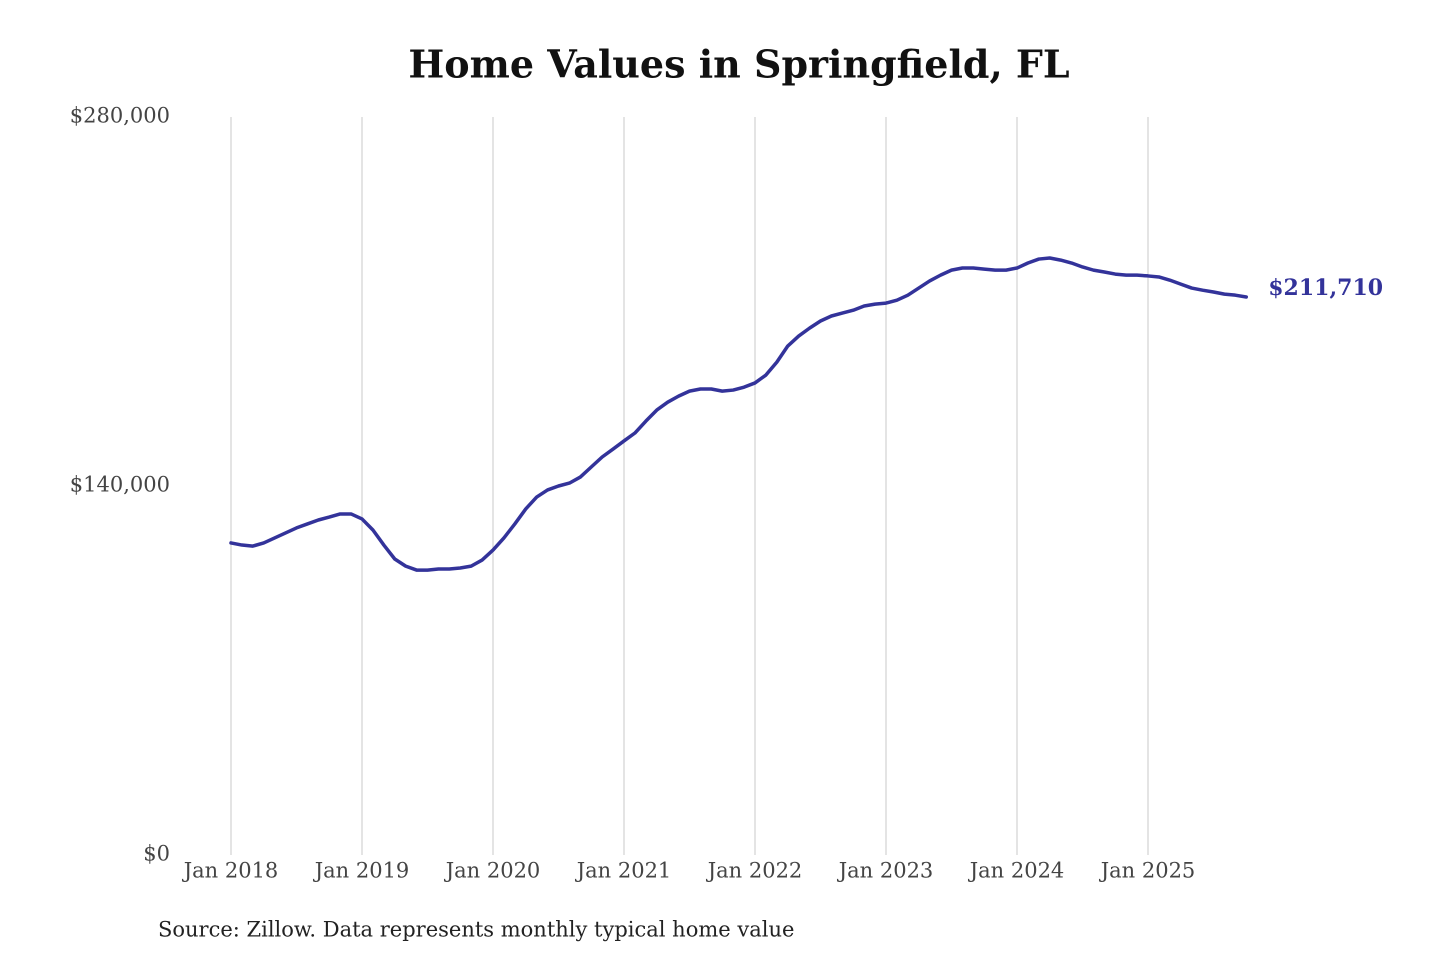 This screenshot has width=1440, height=960. Describe the element at coordinates (120, 485) in the screenshot. I see `y-tick-label: $140,000` at that location.